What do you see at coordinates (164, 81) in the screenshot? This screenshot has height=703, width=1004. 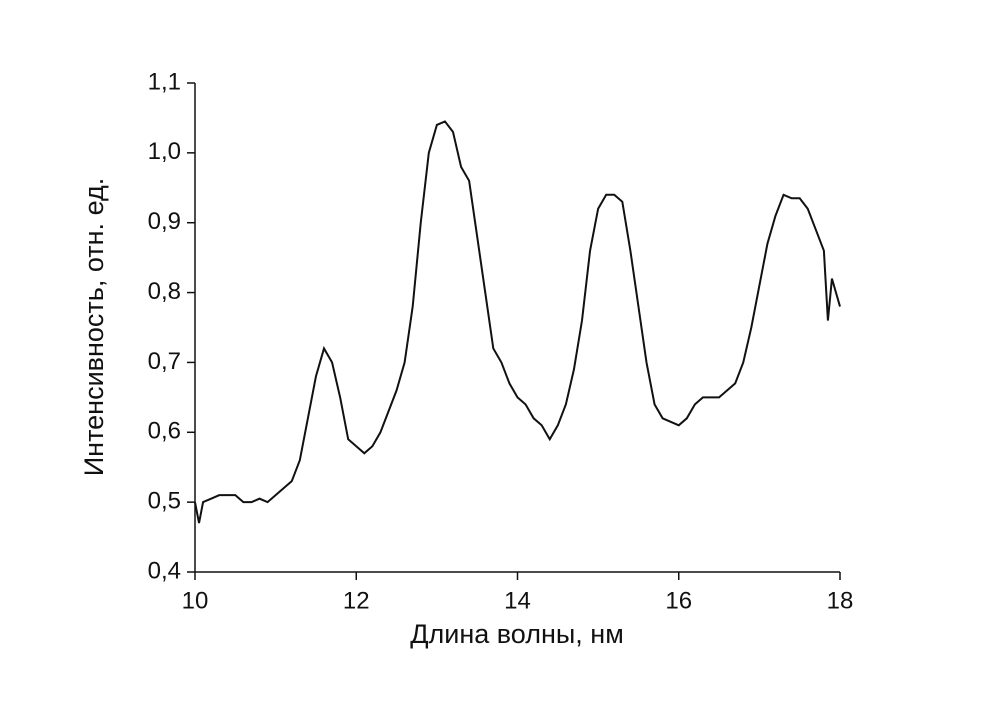 I see `y-tick-label: 1,1` at bounding box center [164, 81].